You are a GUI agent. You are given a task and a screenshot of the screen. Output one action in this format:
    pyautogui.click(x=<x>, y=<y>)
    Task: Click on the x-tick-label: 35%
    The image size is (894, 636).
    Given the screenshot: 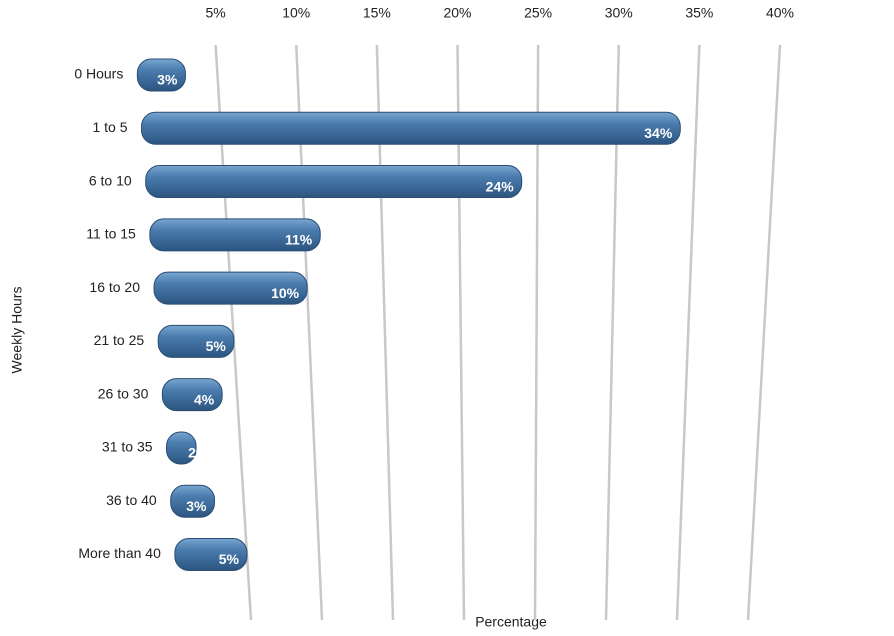 What is the action you would take?
    pyautogui.click(x=699, y=13)
    